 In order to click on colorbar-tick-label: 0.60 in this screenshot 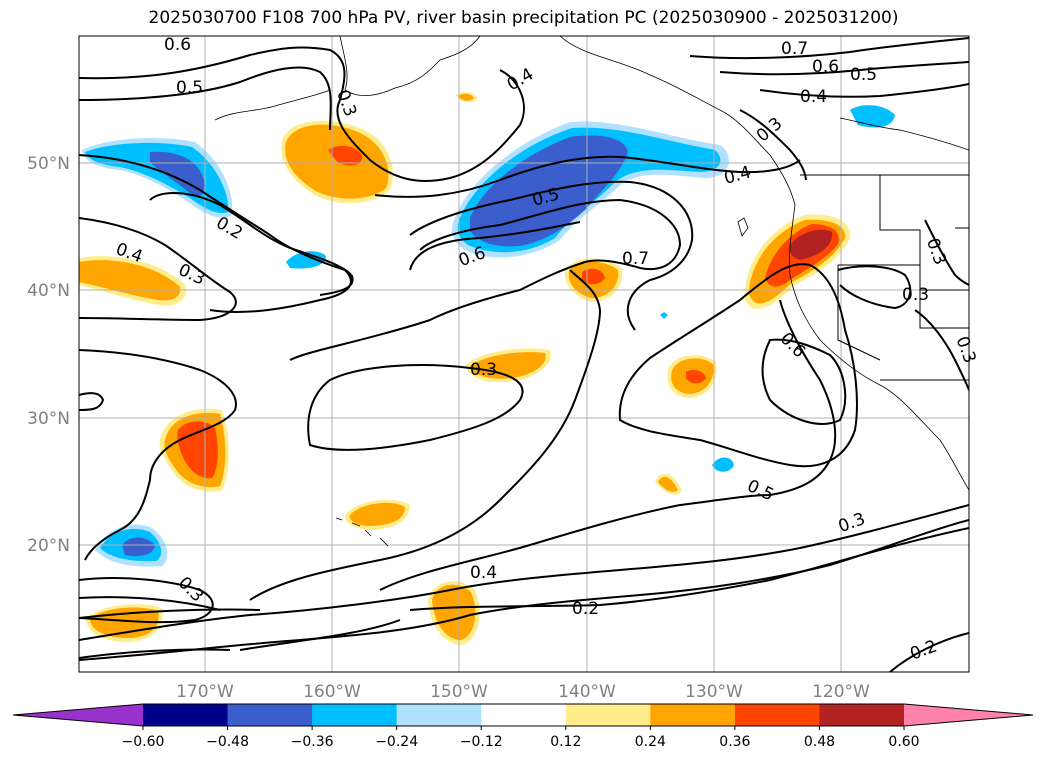, I will do `click(903, 742)`.